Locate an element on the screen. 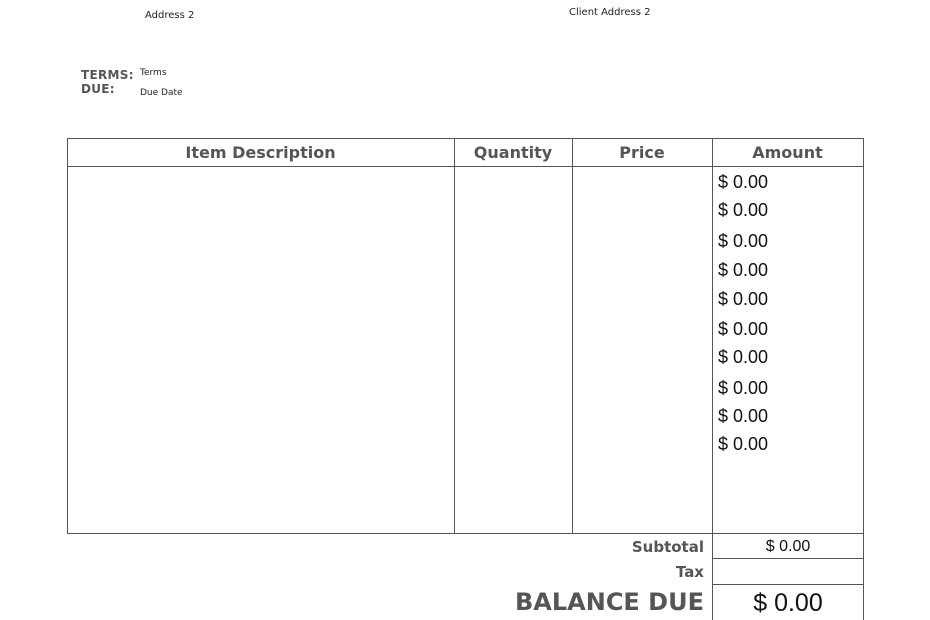  subtotal-label: Subtotal is located at coordinates (667, 547).